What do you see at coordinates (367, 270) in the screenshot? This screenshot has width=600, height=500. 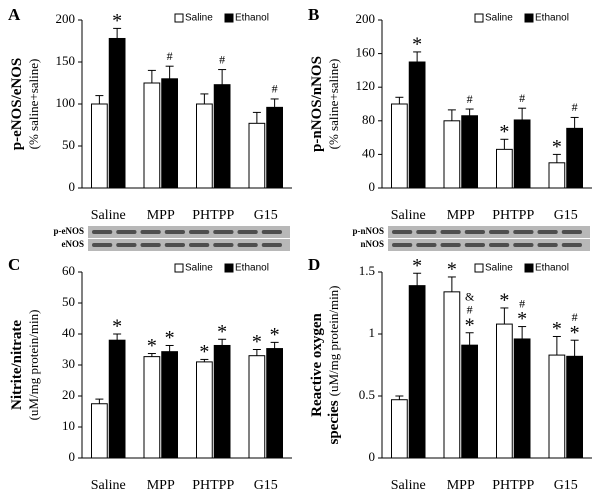 I see `y-tick-label: 1.5` at bounding box center [367, 270].